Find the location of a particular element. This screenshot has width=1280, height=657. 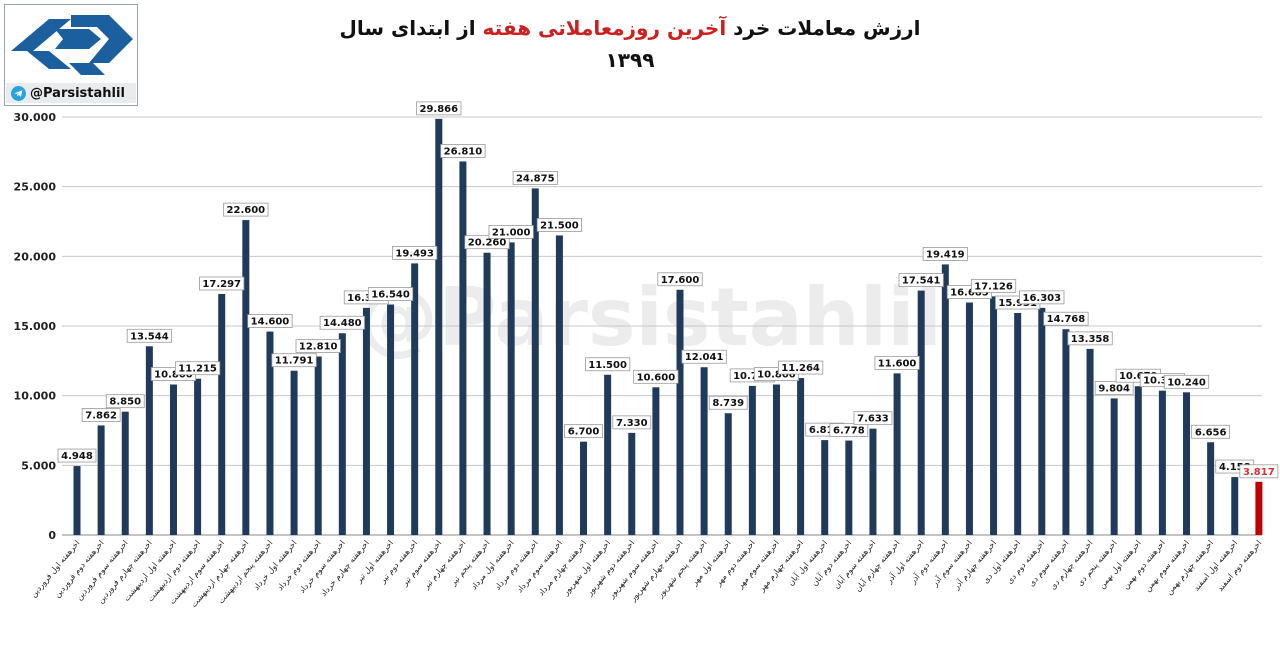

x-tick-label: اخرهفته چهارم دی is located at coordinates (1071, 565).